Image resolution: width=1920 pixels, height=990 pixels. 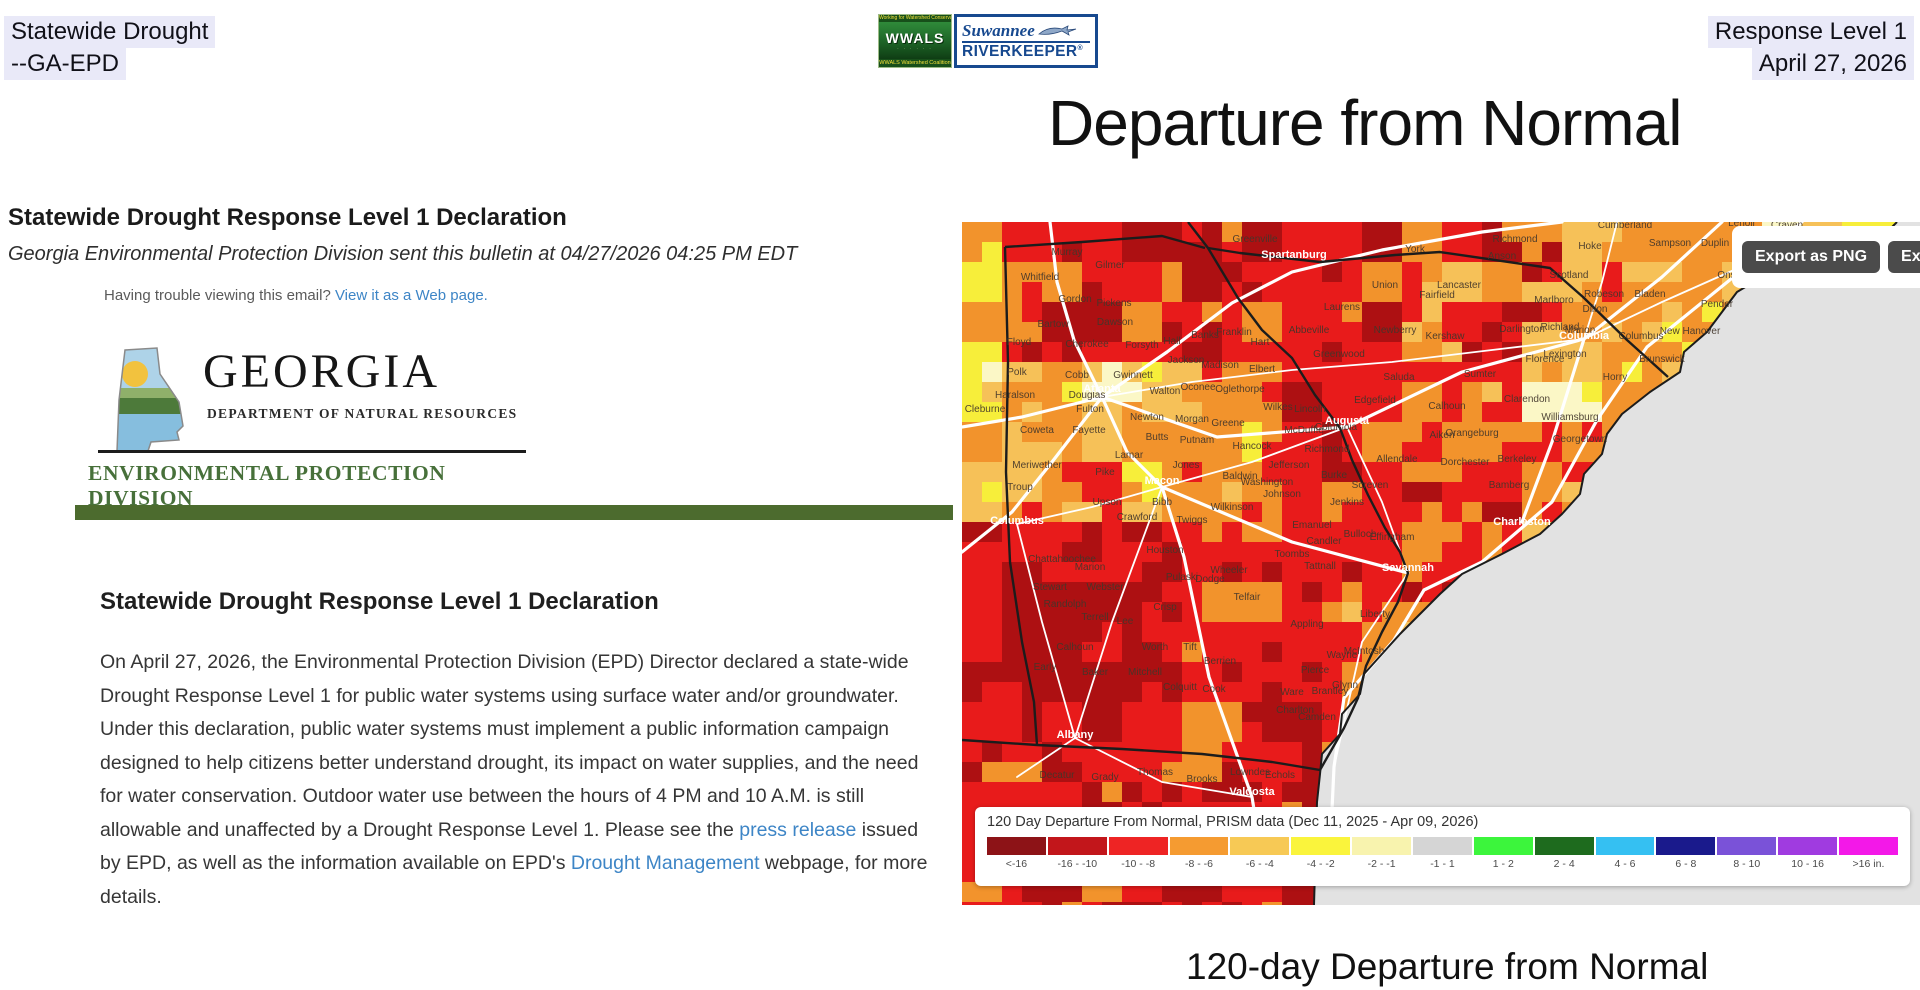 What do you see at coordinates (1615, 377) in the screenshot?
I see `county-label: Horry` at bounding box center [1615, 377].